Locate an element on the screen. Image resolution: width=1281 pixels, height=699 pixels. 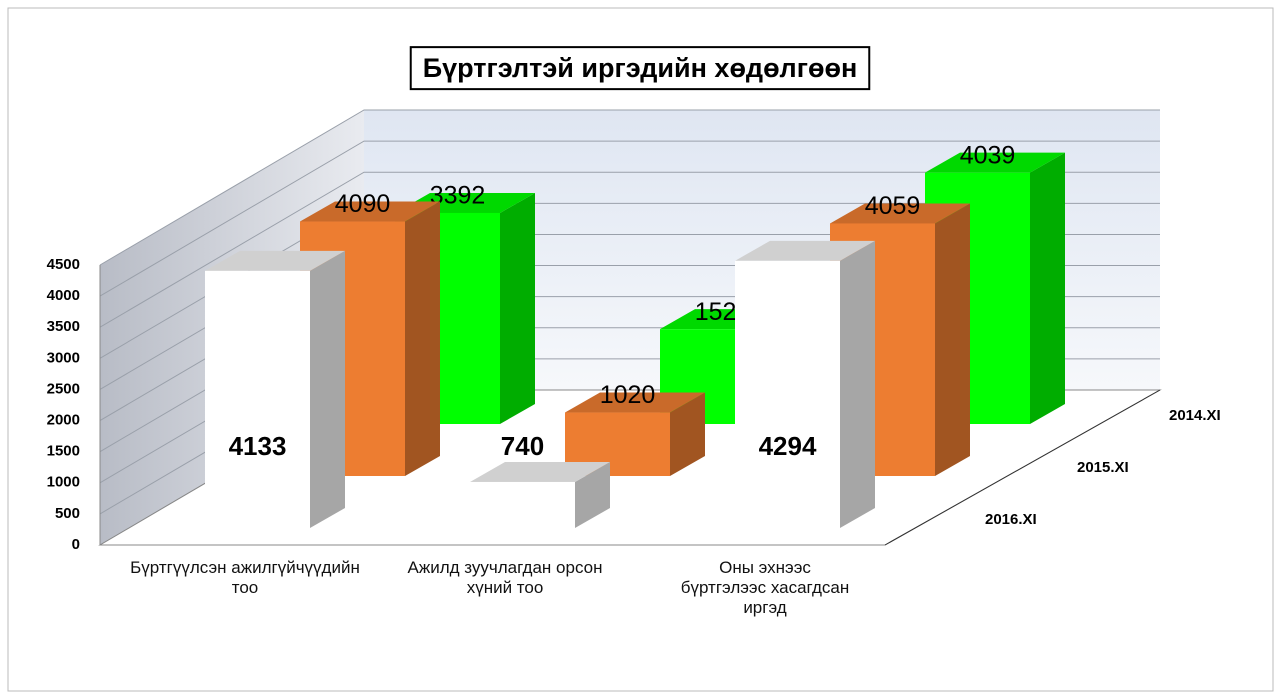
value-label: 740 is located at coordinates (522, 446).